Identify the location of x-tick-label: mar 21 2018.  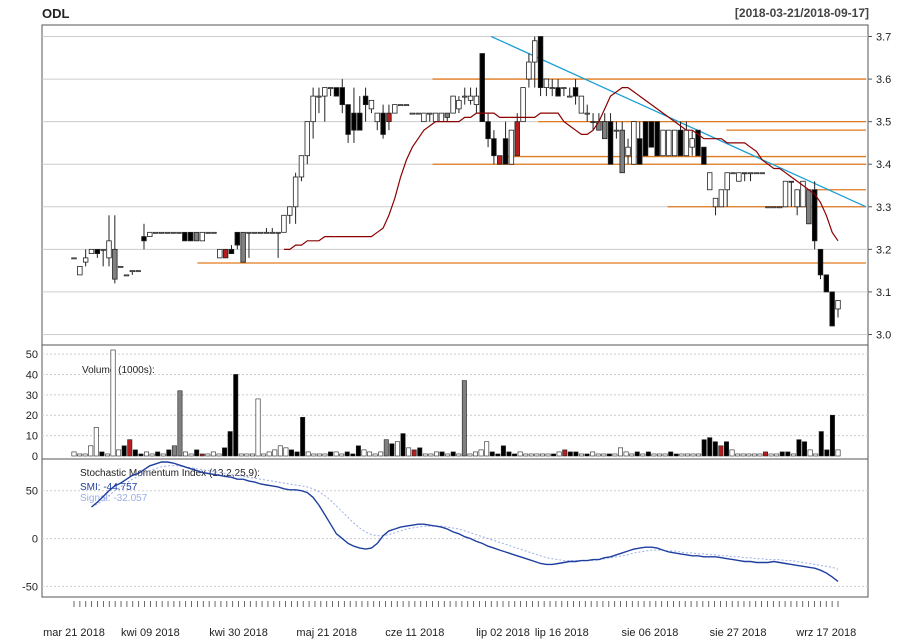
(74, 633).